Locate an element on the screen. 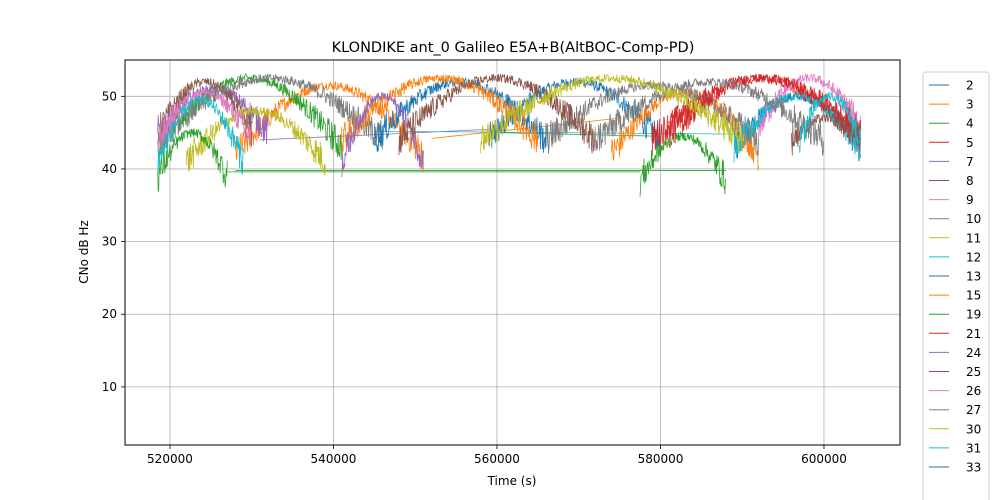  legend-label-4: 4 is located at coordinates (970, 124).